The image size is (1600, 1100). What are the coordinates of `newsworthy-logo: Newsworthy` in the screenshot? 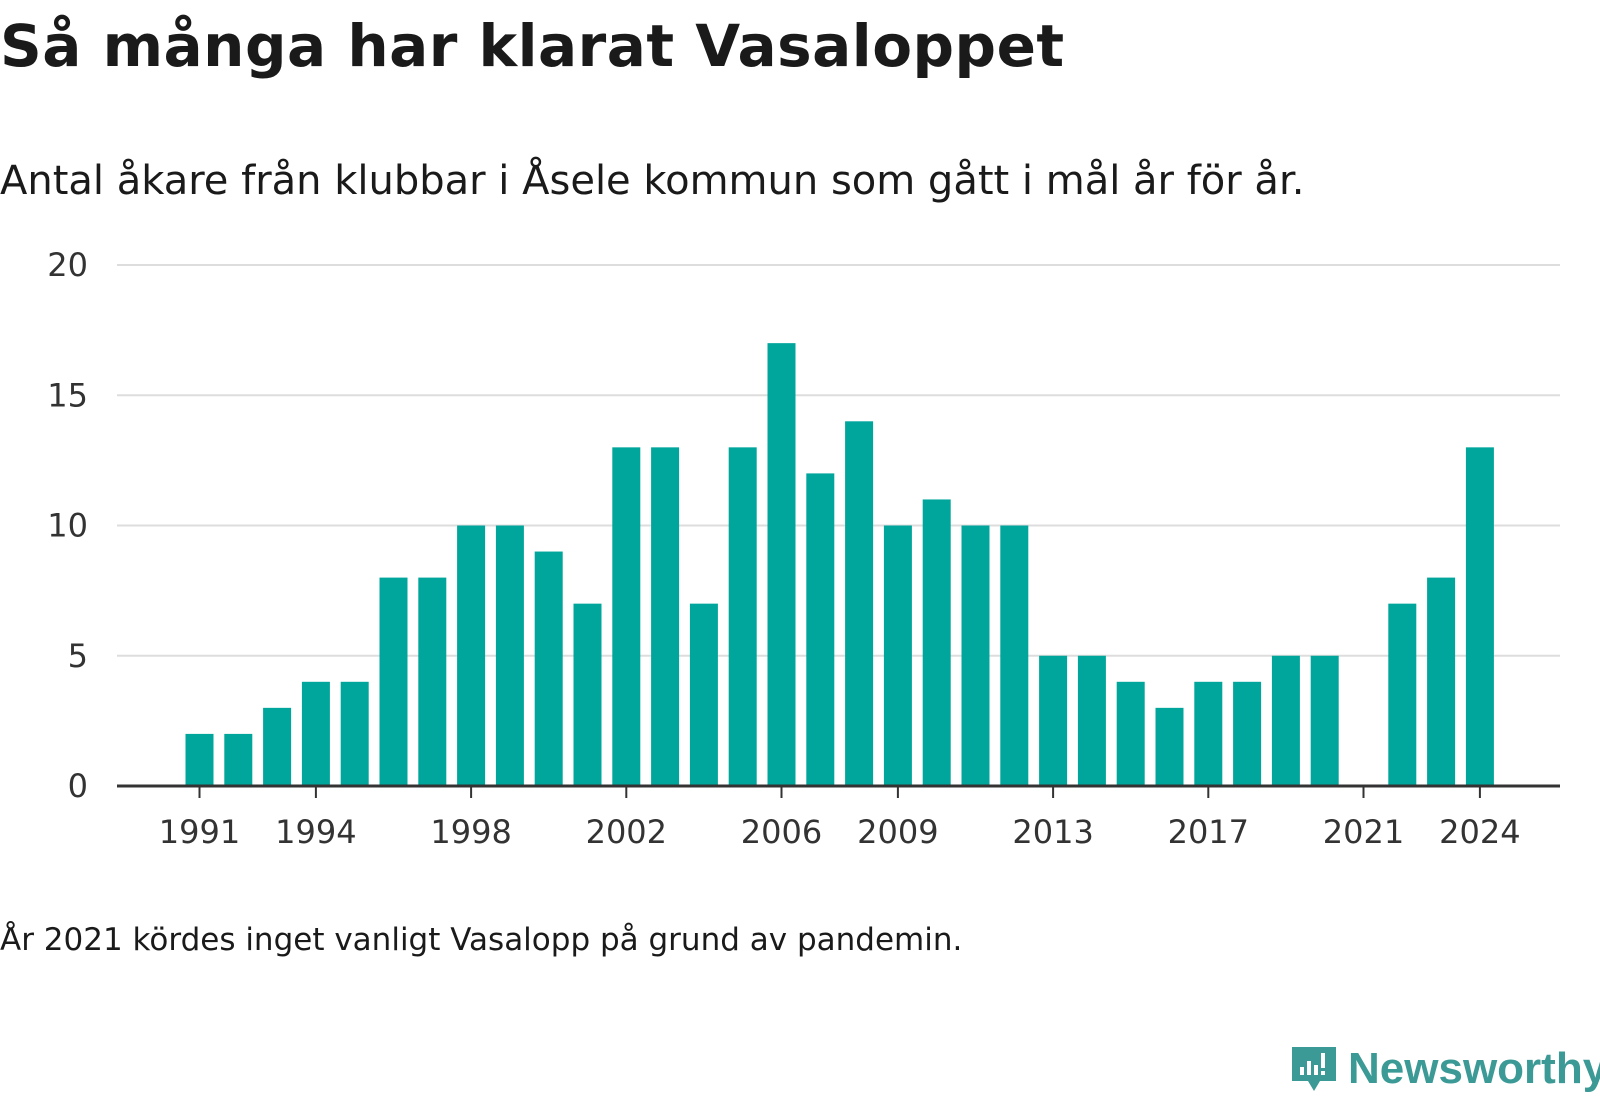 It's located at (1445, 1069).